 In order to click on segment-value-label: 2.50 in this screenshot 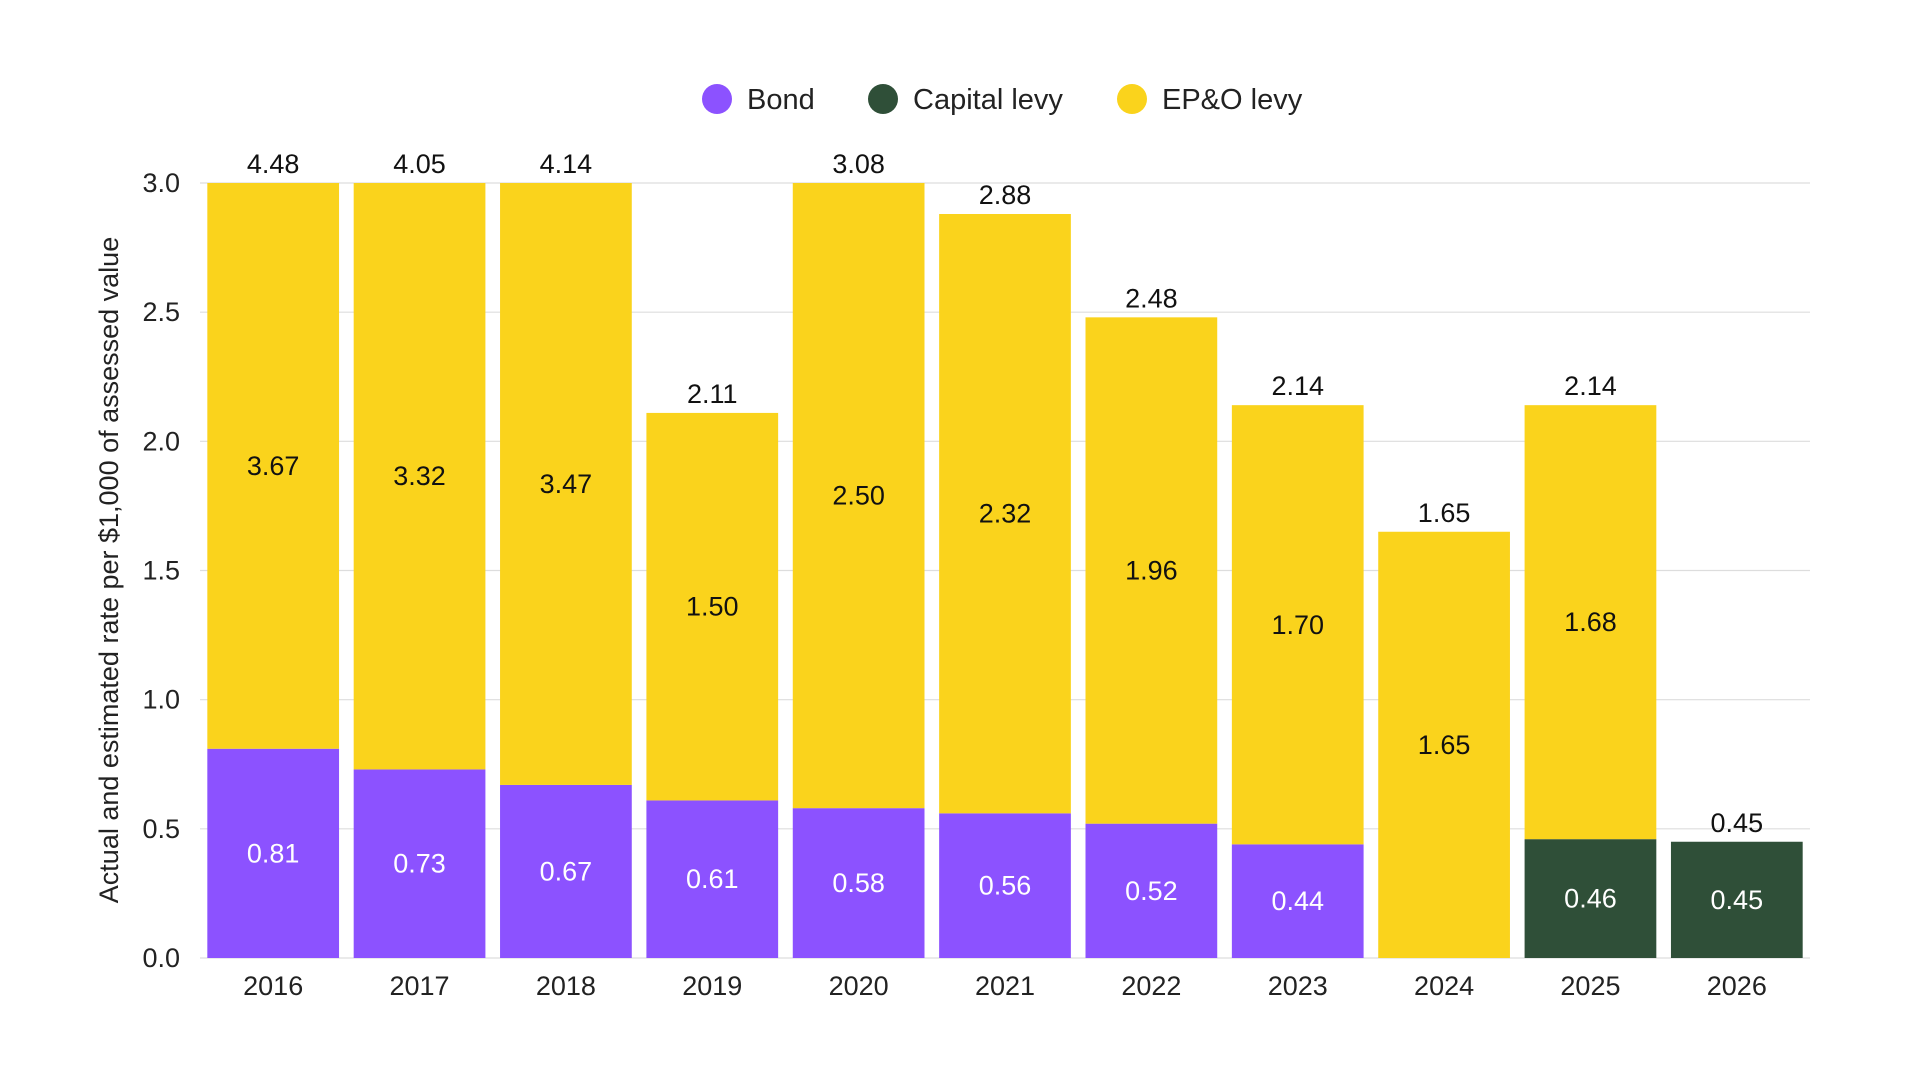, I will do `click(858, 496)`.